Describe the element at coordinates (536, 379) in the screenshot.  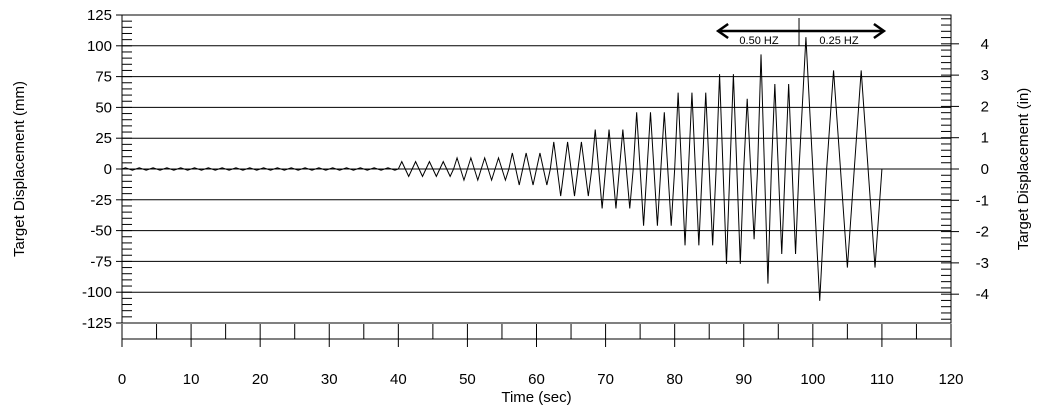
I see `x-tick-label: 60` at that location.